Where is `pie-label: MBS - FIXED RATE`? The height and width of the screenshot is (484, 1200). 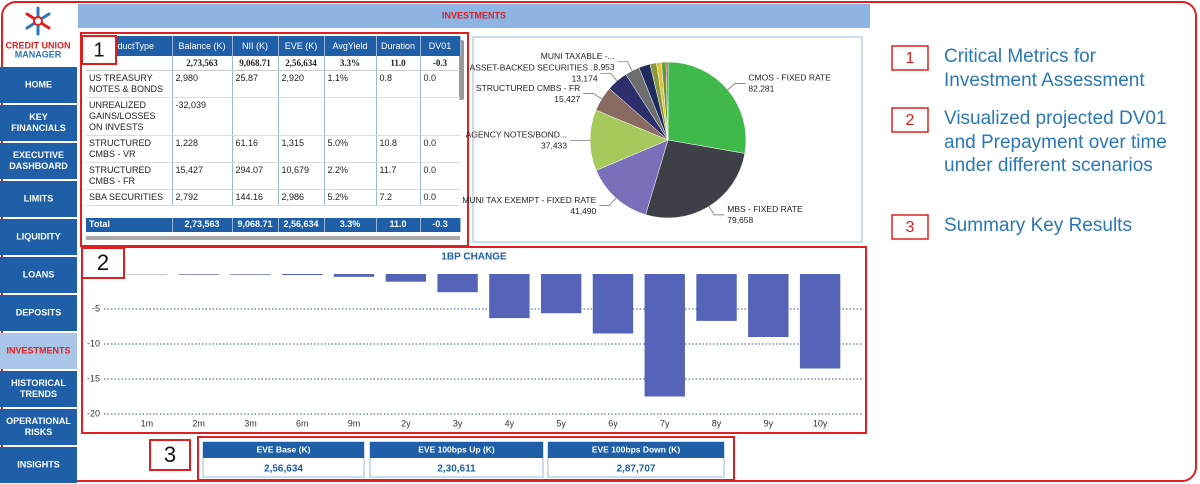
pie-label: MBS - FIXED RATE is located at coordinates (765, 209).